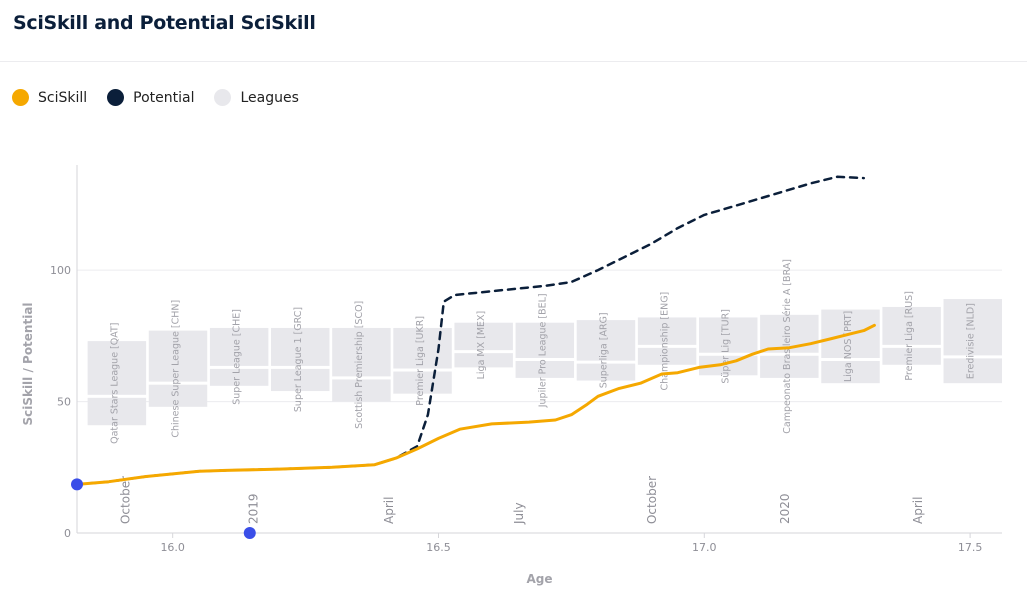  What do you see at coordinates (539, 579) in the screenshot?
I see `x-axis-title: Age` at bounding box center [539, 579].